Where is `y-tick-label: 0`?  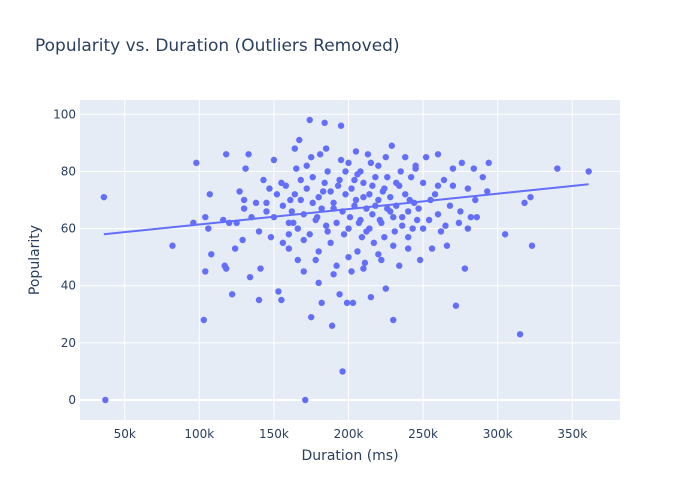
y-tick-label: 0 is located at coordinates (72, 400).